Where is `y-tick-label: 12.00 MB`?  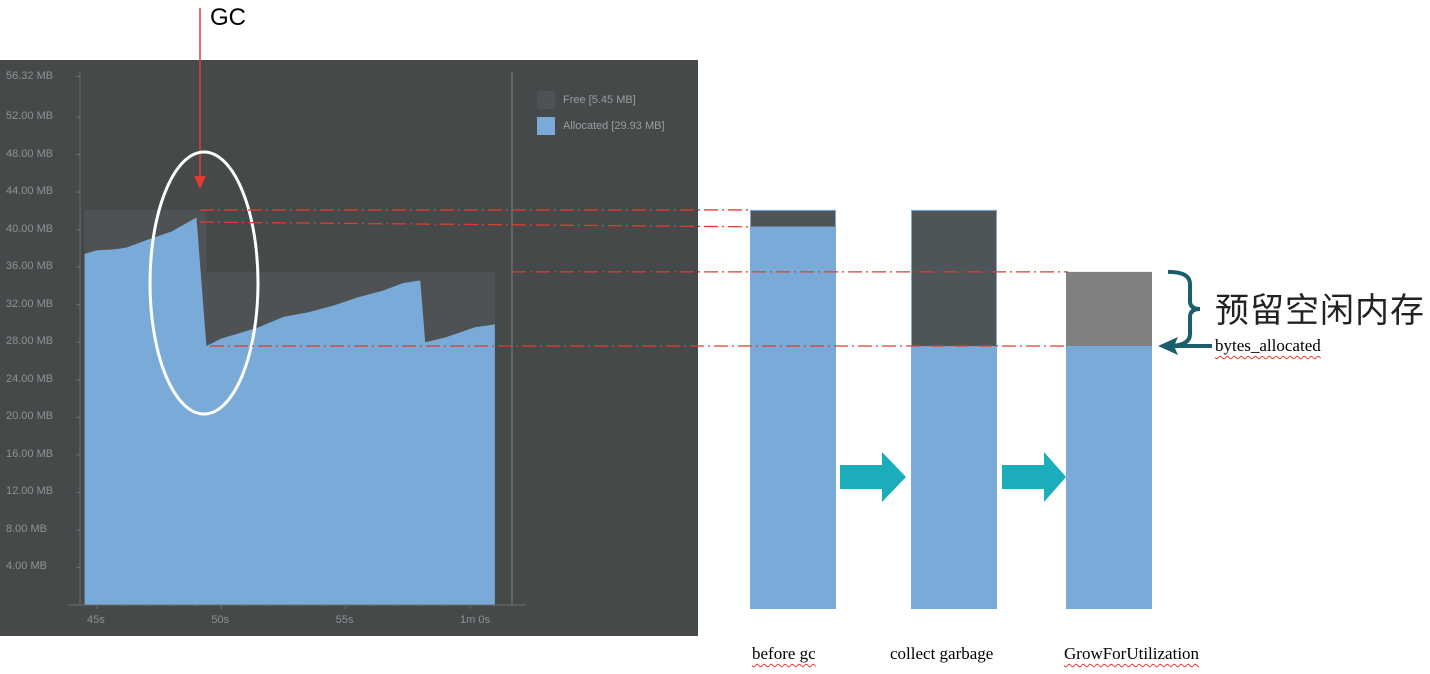 y-tick-label: 12.00 MB is located at coordinates (30, 491).